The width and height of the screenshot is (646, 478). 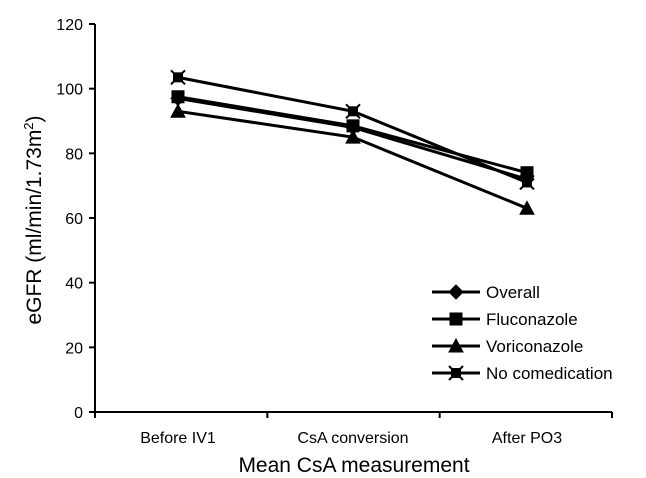 What do you see at coordinates (534, 346) in the screenshot?
I see `legend-label-voriconazole: Voriconazole` at bounding box center [534, 346].